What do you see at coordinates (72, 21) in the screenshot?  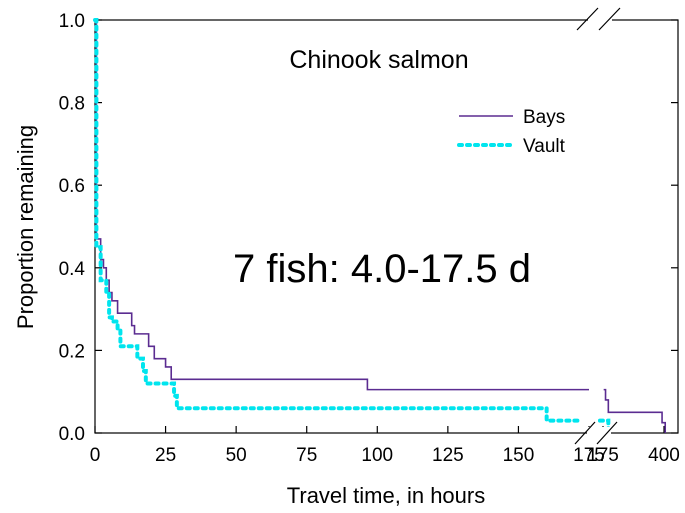 I see `y-tick-label-5: 1.0` at bounding box center [72, 21].